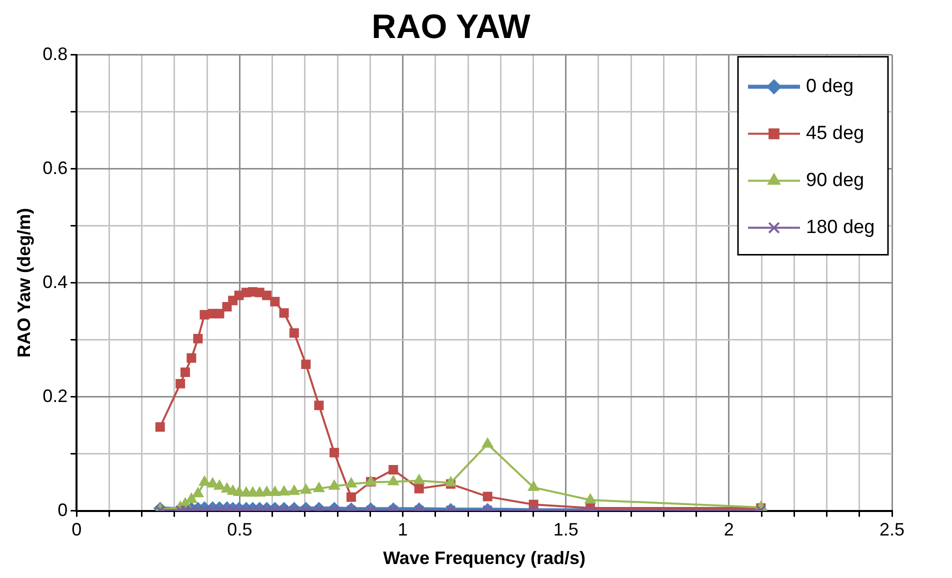  I want to click on y-tick-label: 0.8, so click(55, 54).